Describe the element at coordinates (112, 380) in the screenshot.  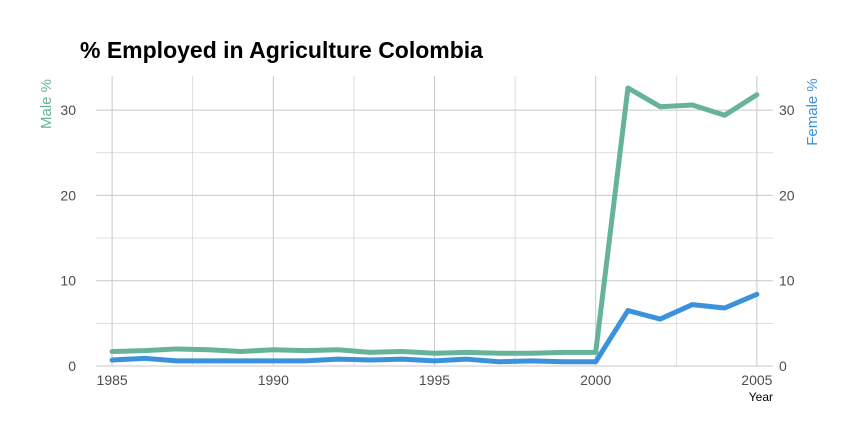
I see `x-tick-label: 1985` at that location.